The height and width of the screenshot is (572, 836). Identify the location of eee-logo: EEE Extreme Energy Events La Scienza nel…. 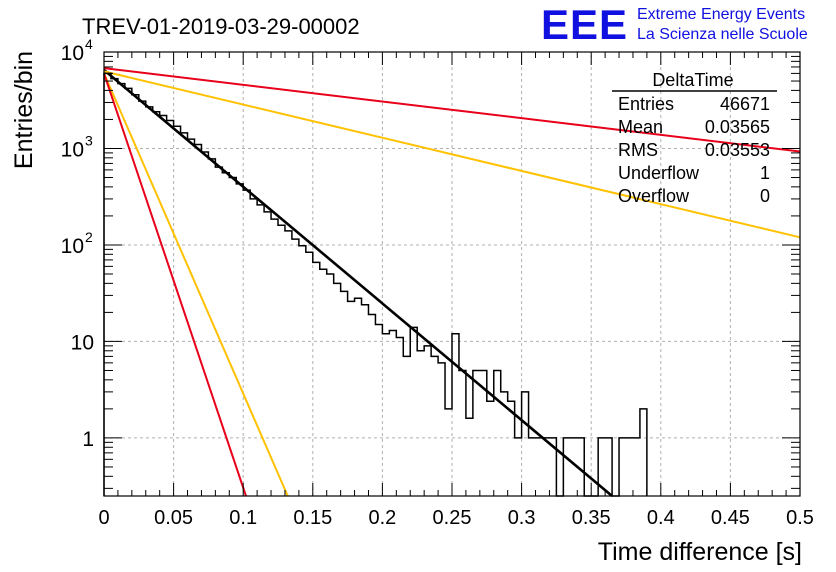
(674, 24).